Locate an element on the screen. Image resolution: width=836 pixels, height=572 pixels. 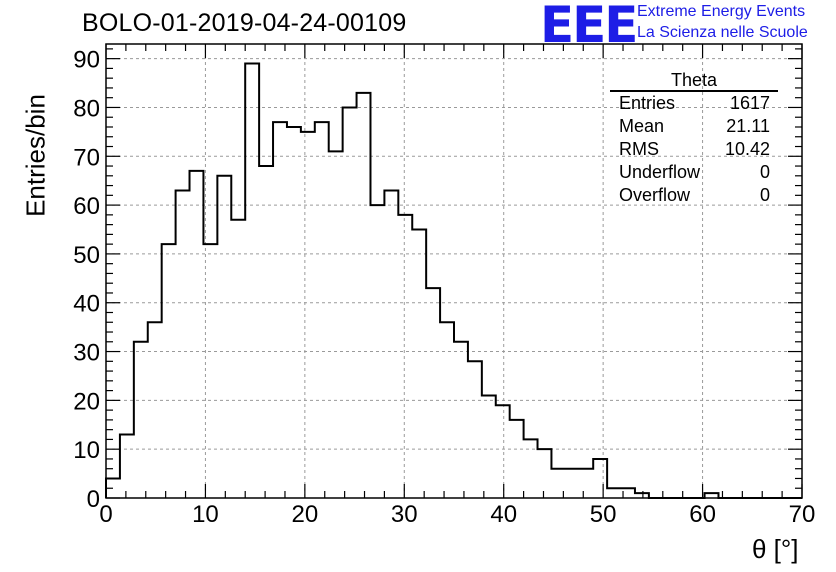
stats-row-entries: Entries 1617 is located at coordinates (694, 103).